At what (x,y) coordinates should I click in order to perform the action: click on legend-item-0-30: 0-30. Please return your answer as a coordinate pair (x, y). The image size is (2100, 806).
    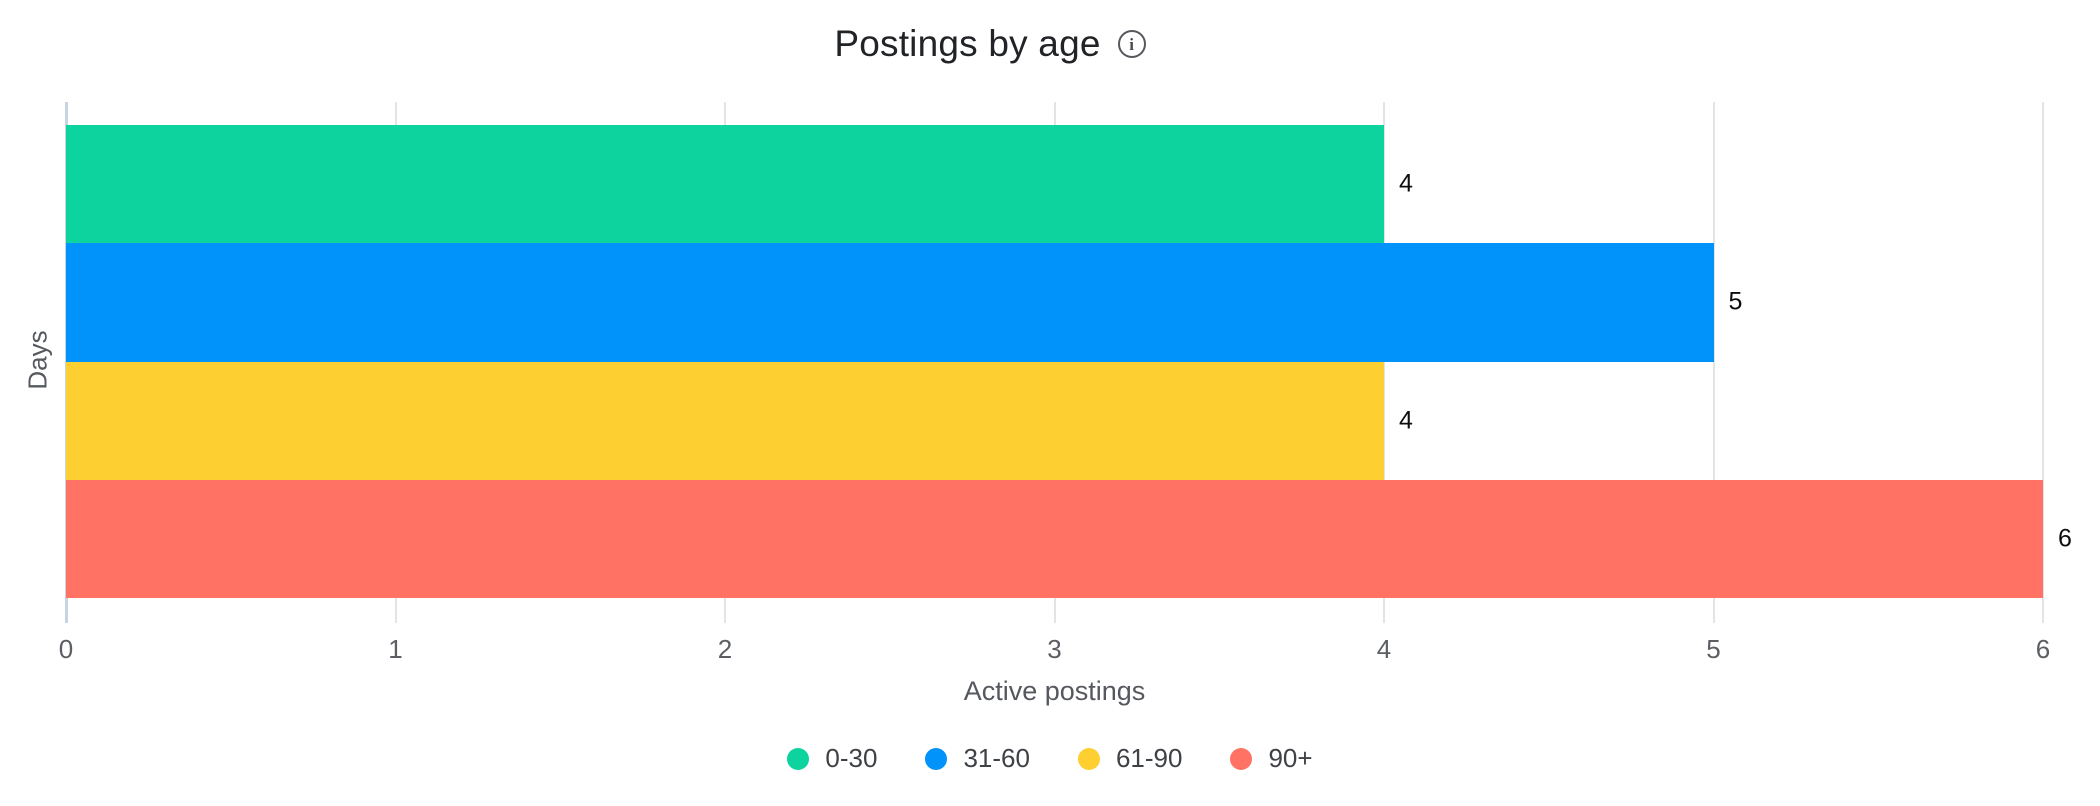
    Looking at the image, I should click on (832, 758).